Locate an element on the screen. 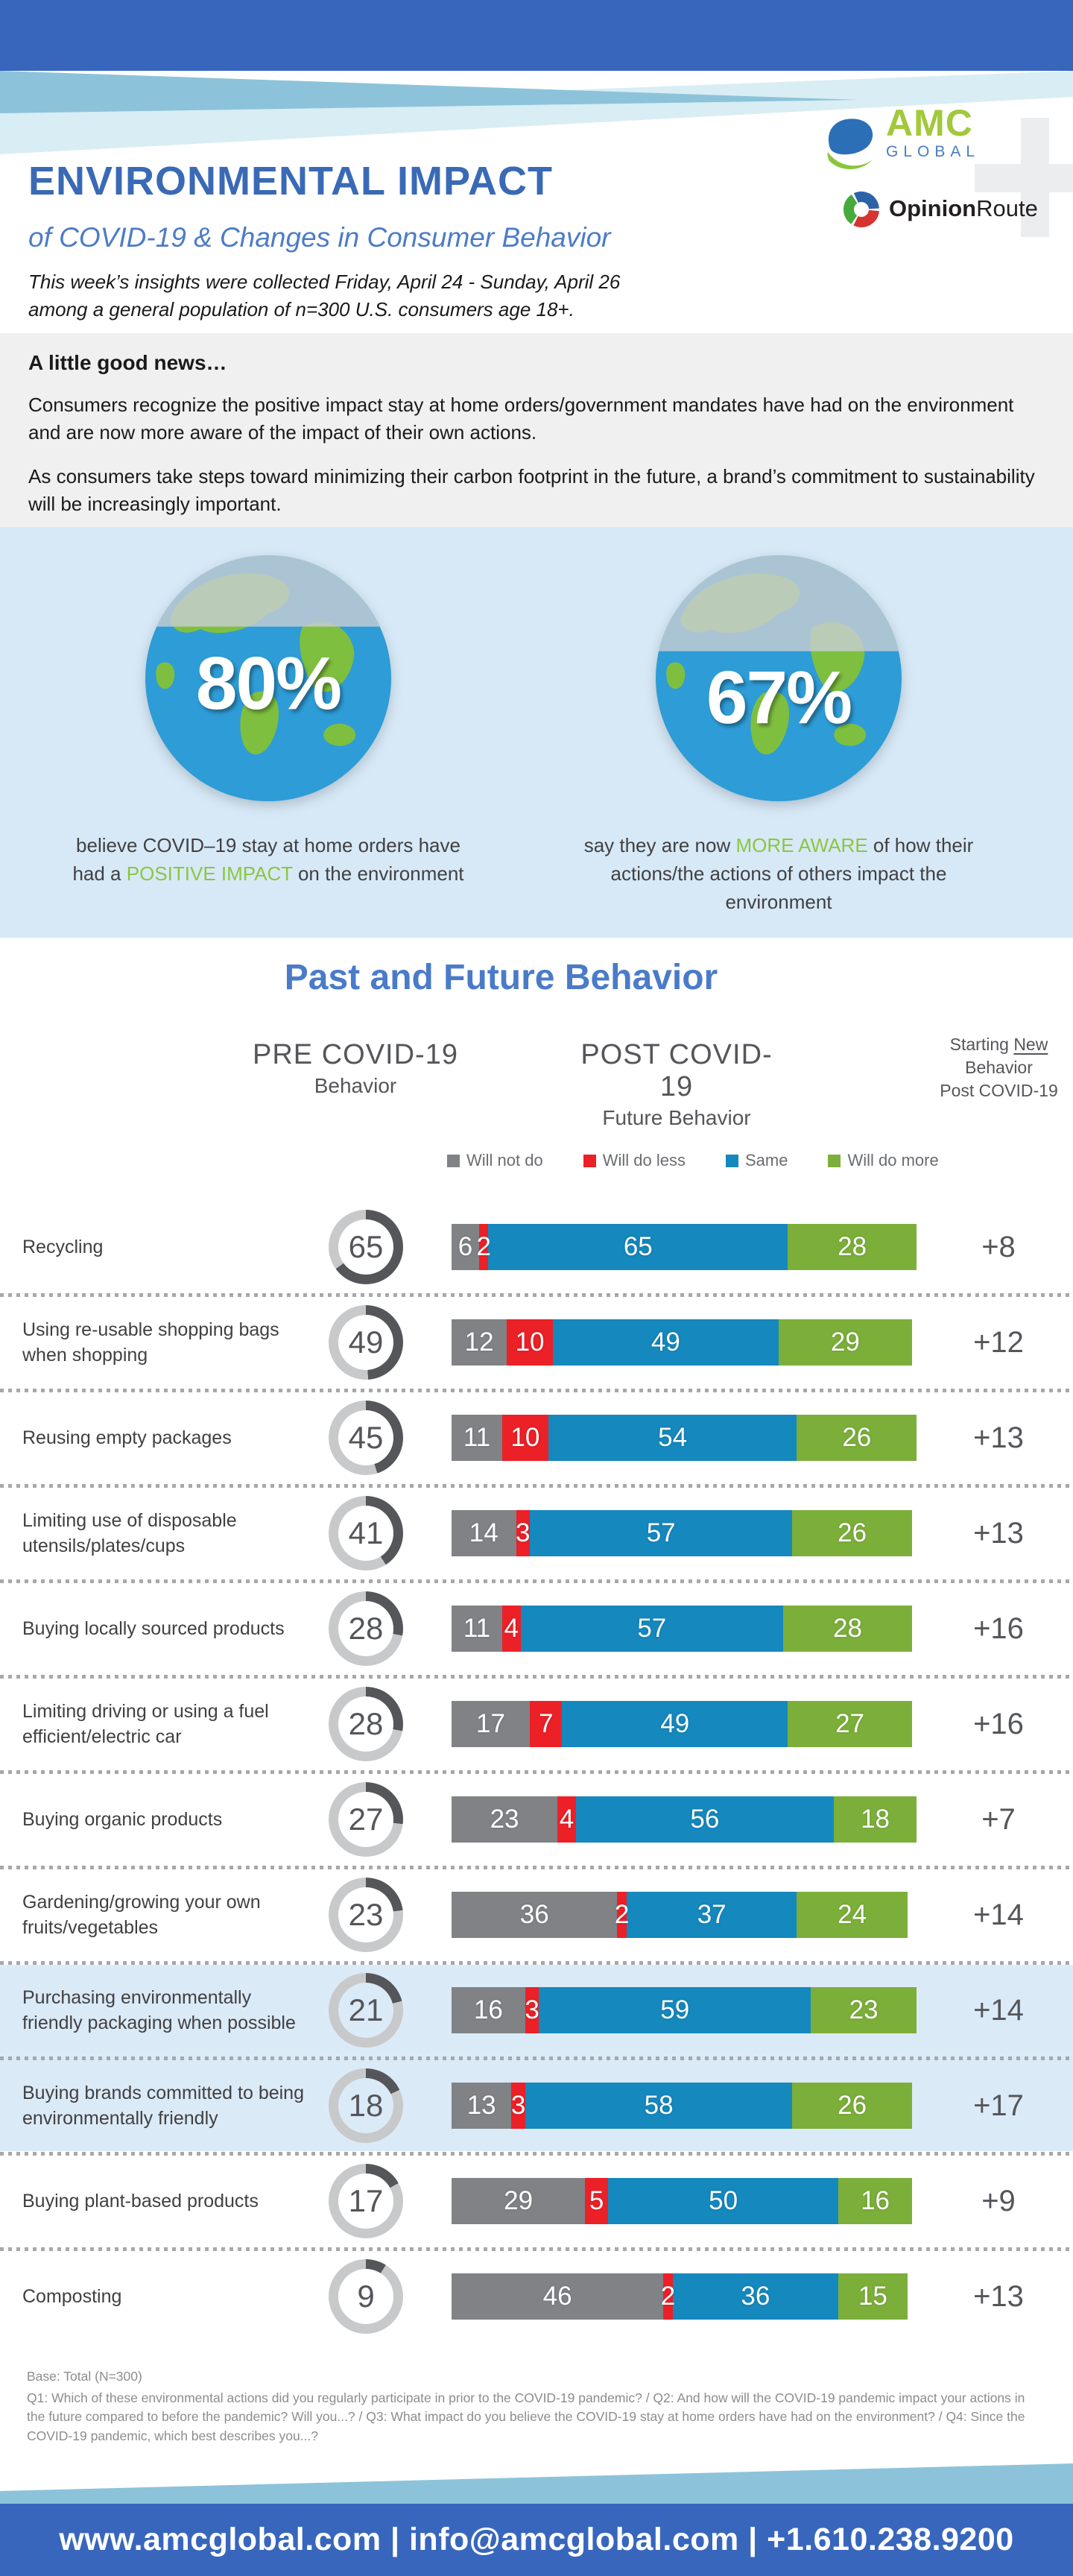 Image resolution: width=1073 pixels, height=2576 pixels. pre-covid-donut: 18 is located at coordinates (366, 2105).